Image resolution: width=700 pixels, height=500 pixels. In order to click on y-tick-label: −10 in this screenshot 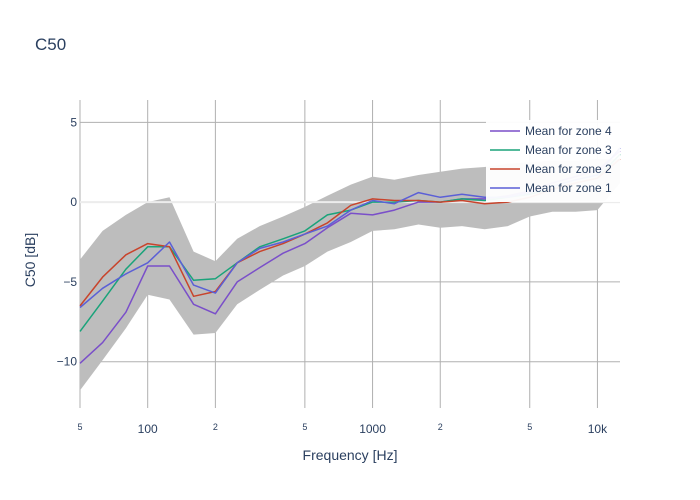, I will do `click(67, 362)`.